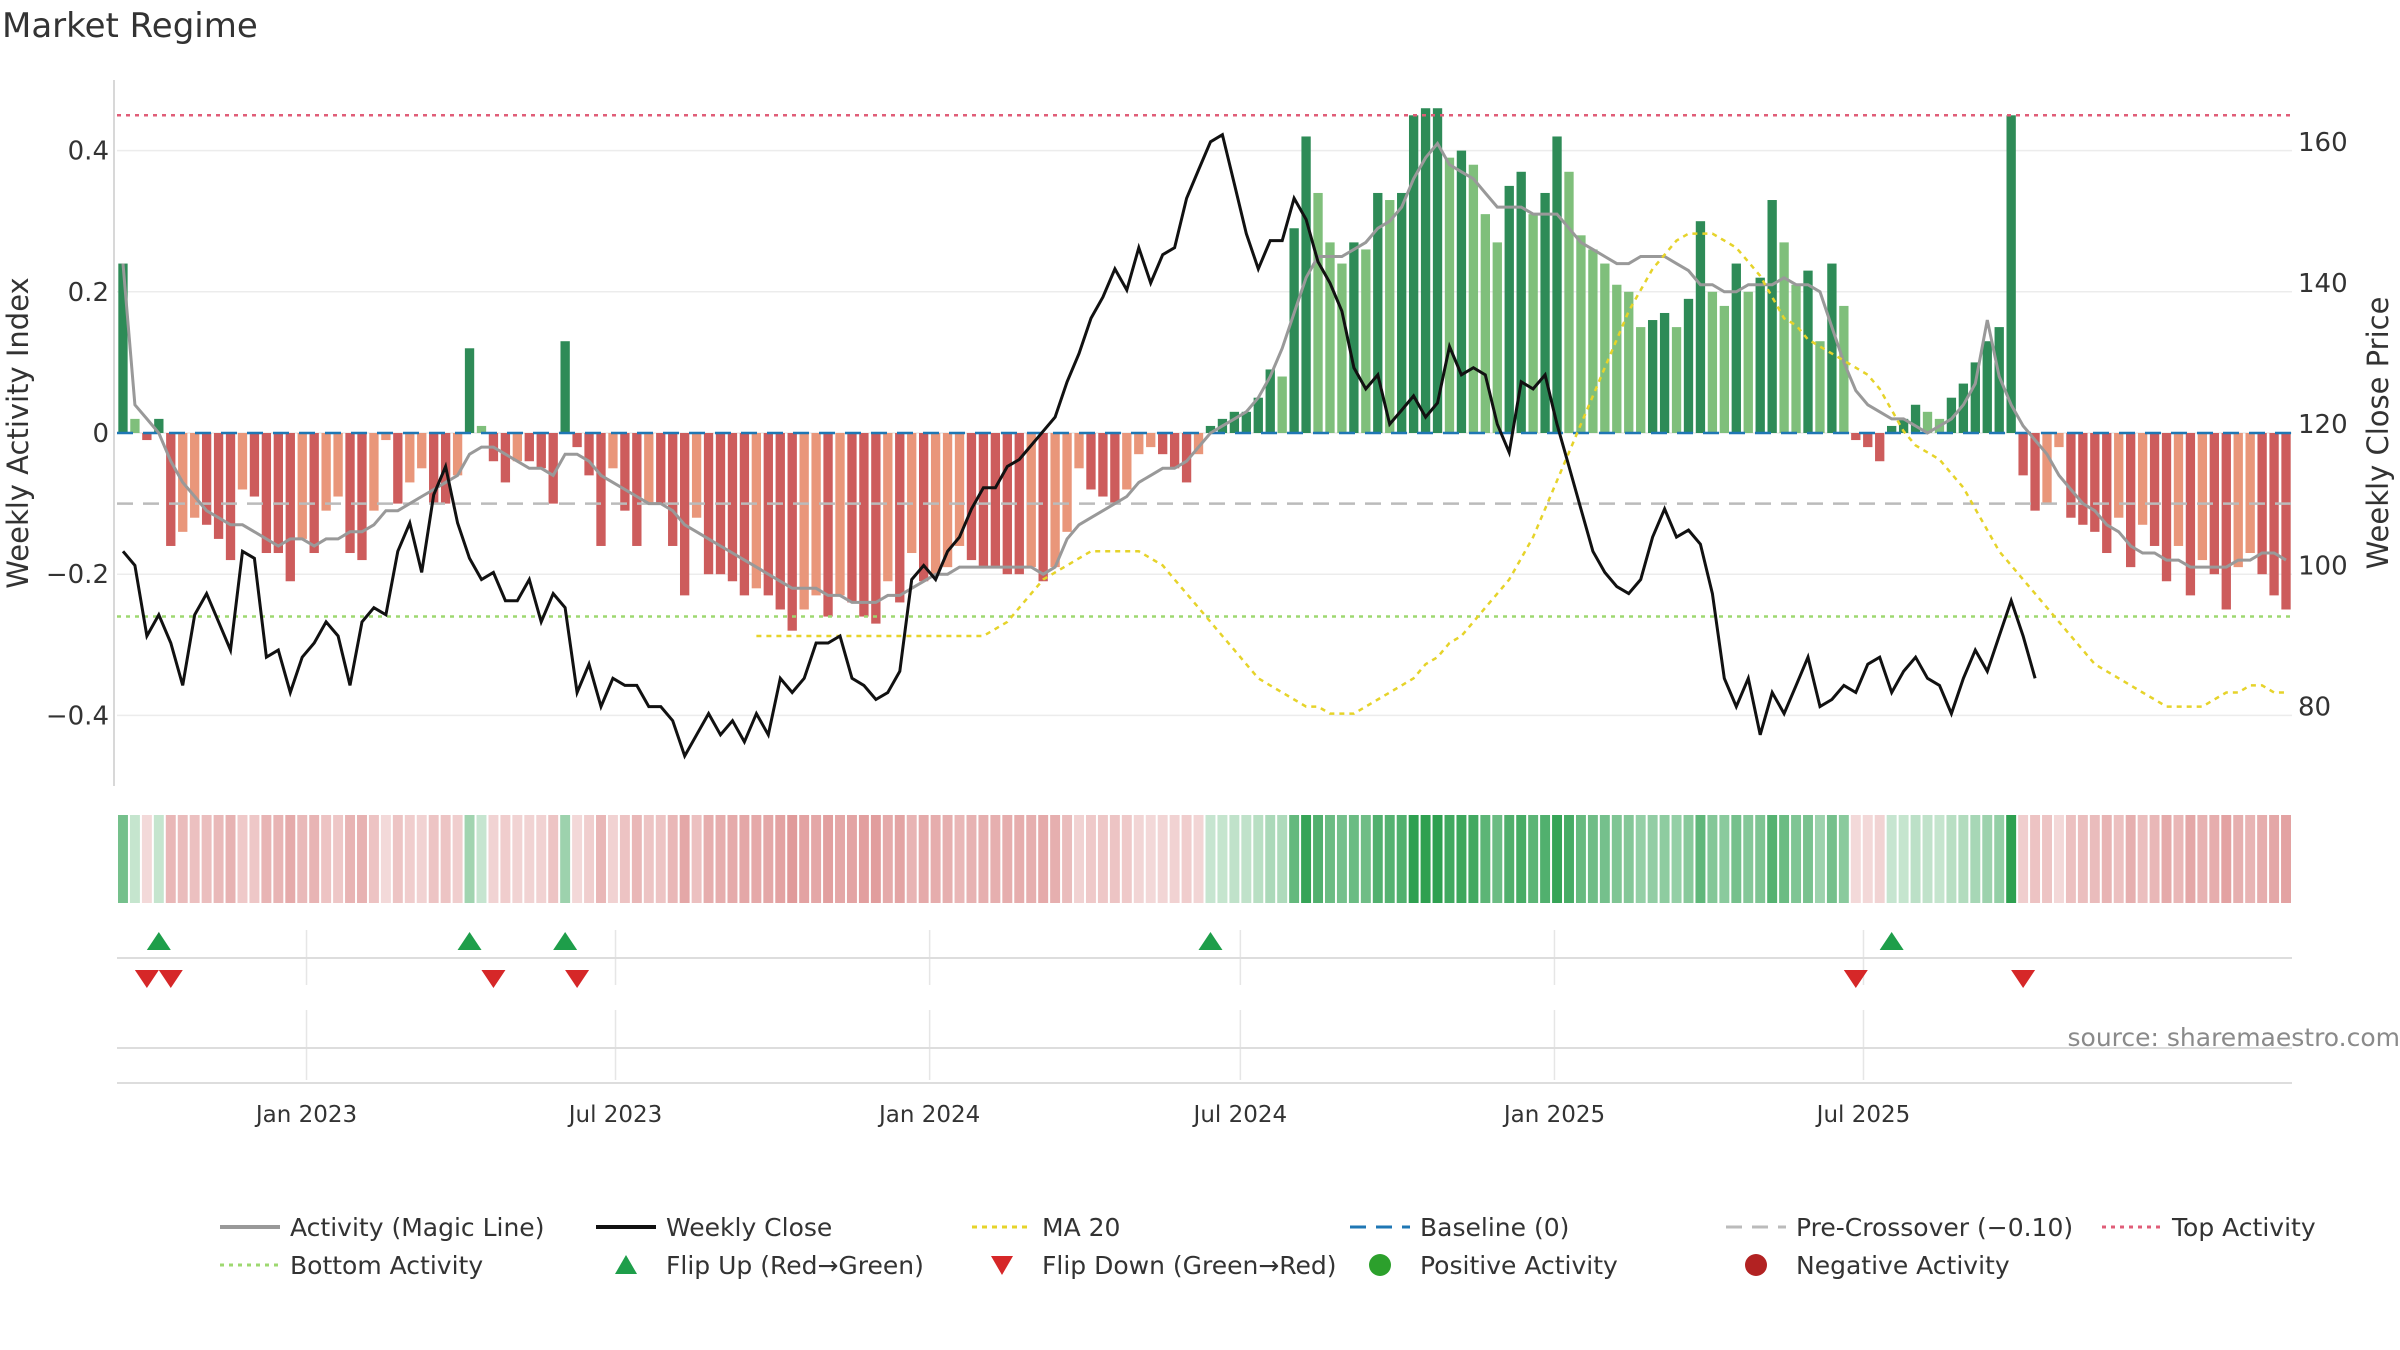 The height and width of the screenshot is (1350, 2400). I want to click on legend-item-pos: Positive Activity, so click(1483, 1265).